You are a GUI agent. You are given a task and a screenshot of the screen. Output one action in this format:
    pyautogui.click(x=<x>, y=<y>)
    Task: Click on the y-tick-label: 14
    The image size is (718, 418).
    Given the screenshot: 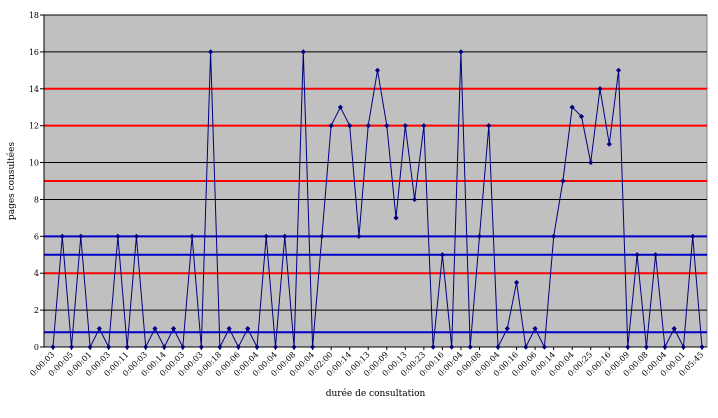 What is the action you would take?
    pyautogui.click(x=34, y=89)
    